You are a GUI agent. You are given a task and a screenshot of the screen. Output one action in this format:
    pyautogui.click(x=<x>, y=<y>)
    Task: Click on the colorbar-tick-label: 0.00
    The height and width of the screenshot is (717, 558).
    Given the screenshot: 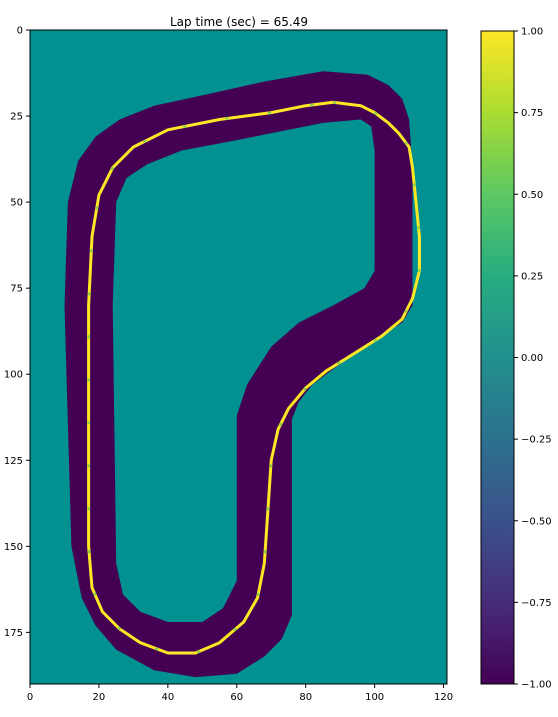 What is the action you would take?
    pyautogui.click(x=532, y=358)
    